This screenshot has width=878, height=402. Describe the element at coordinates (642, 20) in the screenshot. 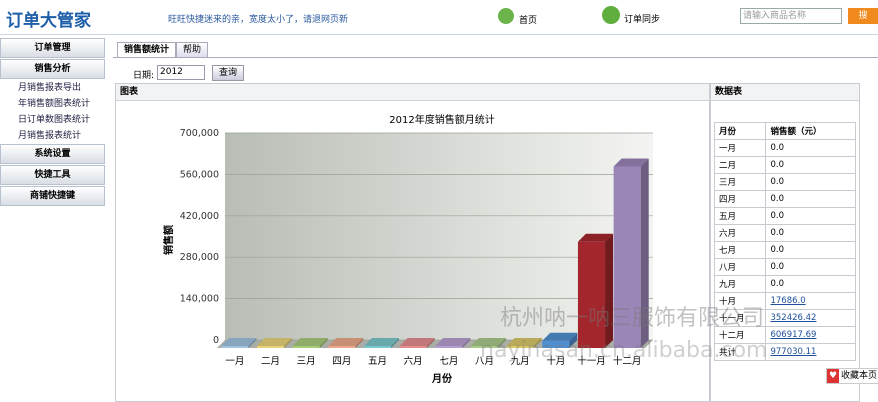

I see `sync-link: 订单同步` at that location.